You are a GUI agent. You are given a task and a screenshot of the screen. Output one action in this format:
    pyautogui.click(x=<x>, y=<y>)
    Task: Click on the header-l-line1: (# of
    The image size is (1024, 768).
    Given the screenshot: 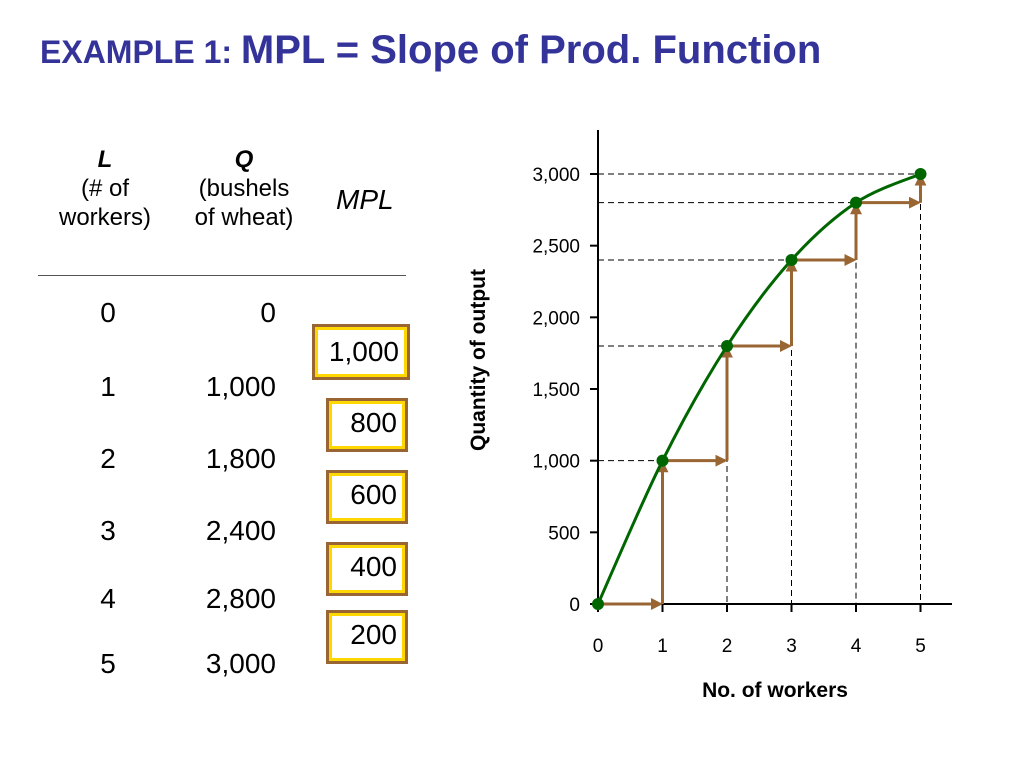 What is the action you would take?
    pyautogui.click(x=105, y=188)
    